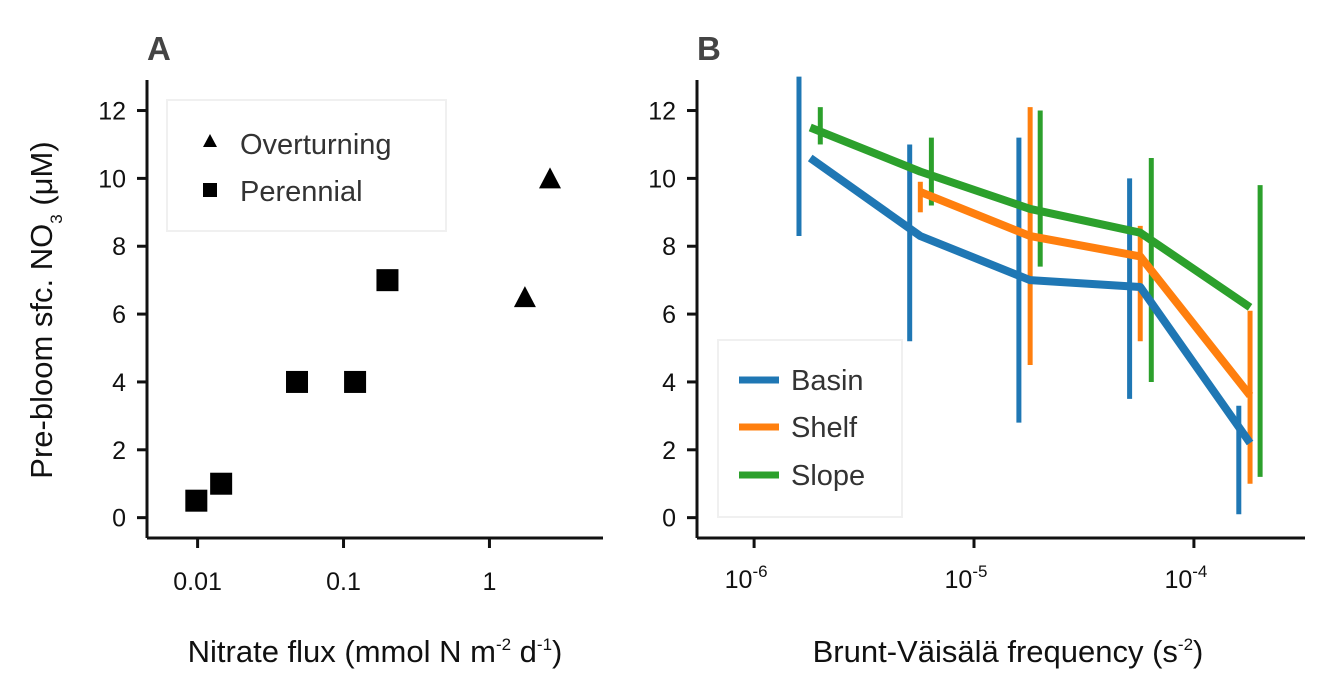 The width and height of the screenshot is (1342, 681). I want to click on legend-slope-label: Slope, so click(828, 476).